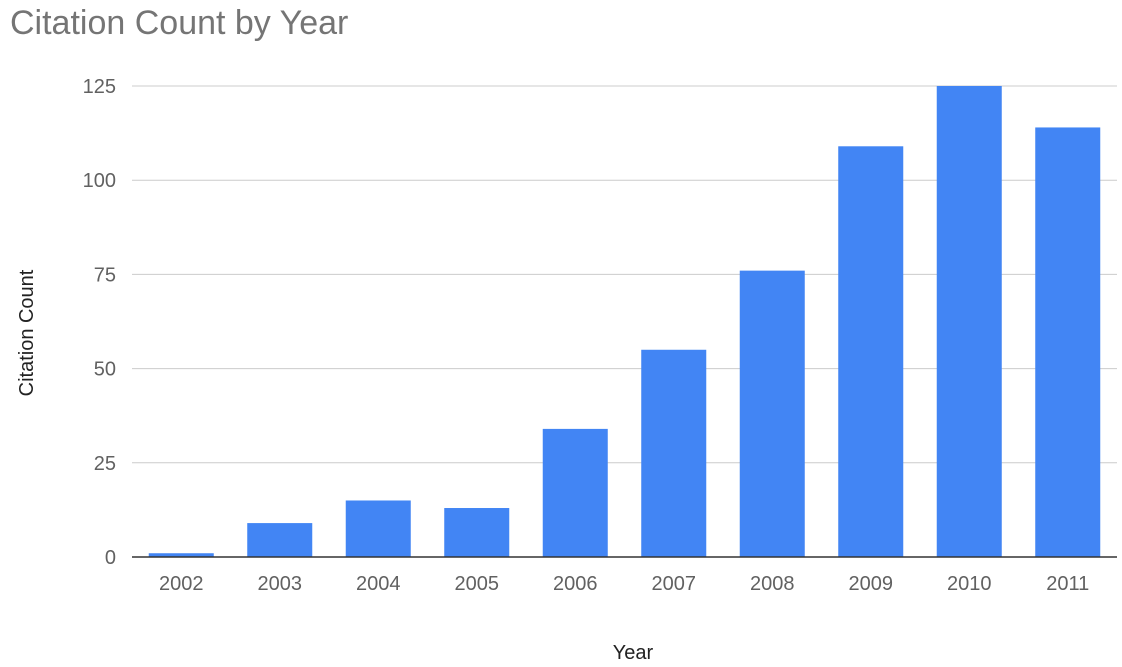  Describe the element at coordinates (99, 322) in the screenshot. I see `y-axis-ticks: 0 25 50 75 100 125` at that location.